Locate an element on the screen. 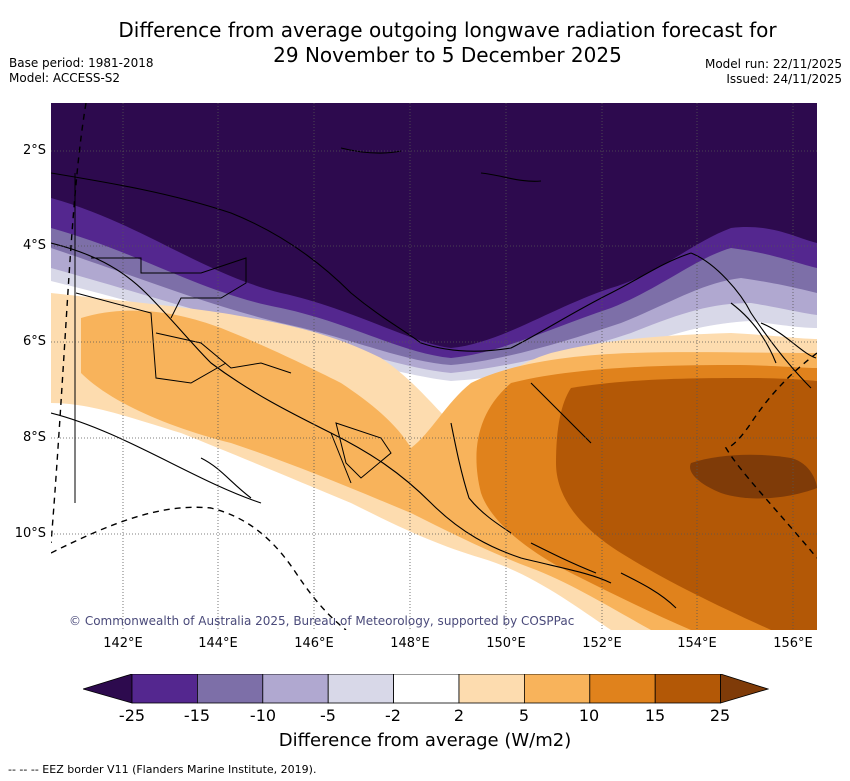 This screenshot has height=781, width=850. lat-label-10s: 10°S is located at coordinates (30, 533).